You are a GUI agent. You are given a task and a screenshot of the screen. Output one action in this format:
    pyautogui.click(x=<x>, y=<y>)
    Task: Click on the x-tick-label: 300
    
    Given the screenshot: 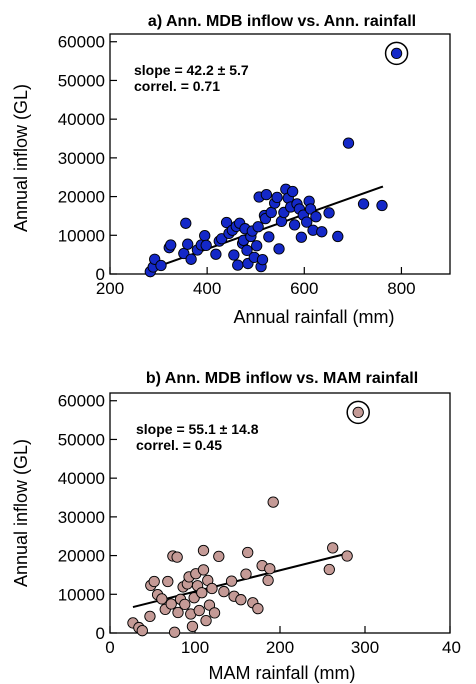 What is the action you would take?
    pyautogui.click(x=365, y=647)
    